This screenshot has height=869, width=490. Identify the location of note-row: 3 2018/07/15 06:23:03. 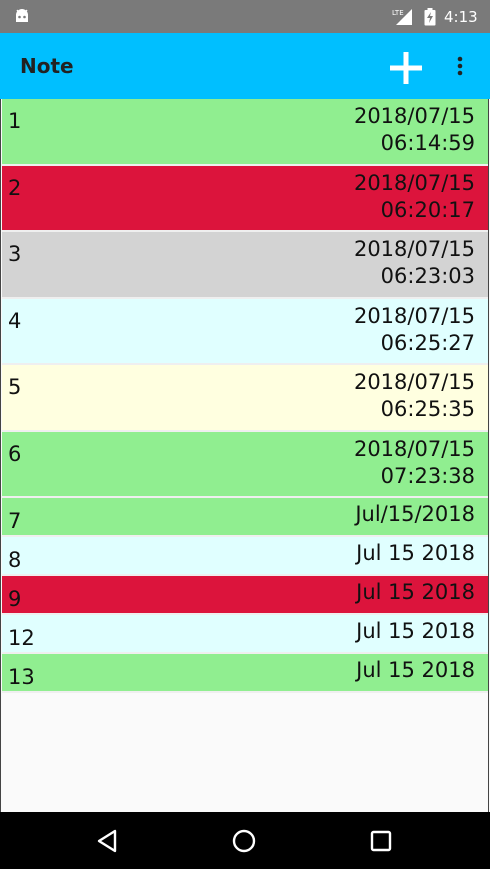
(245, 265).